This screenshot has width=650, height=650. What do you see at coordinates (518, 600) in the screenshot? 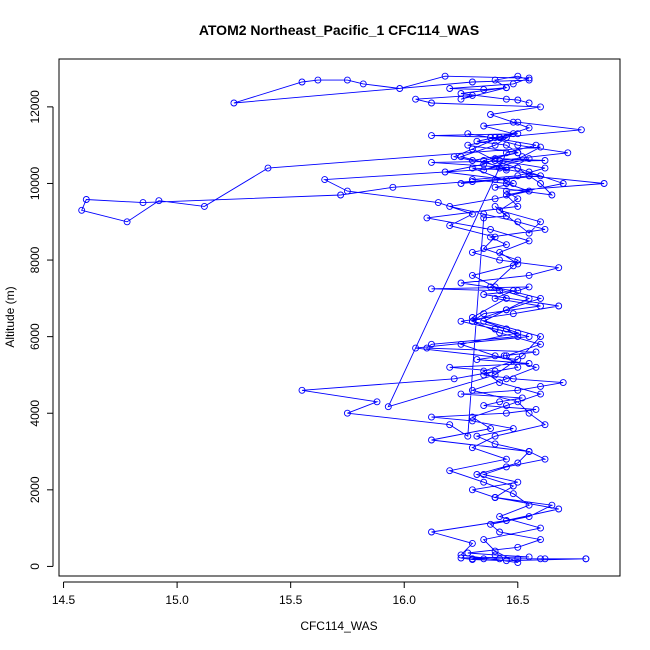
I see `x-tick-label: 16.5` at bounding box center [518, 600].